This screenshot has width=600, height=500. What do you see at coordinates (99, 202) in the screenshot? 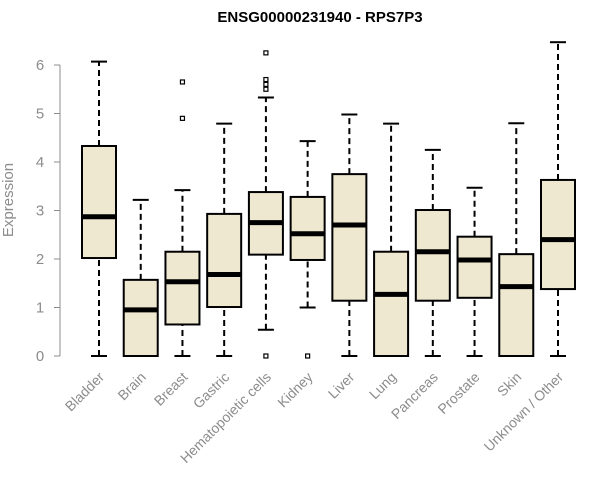
I see `iqr-box-bladder` at bounding box center [99, 202].